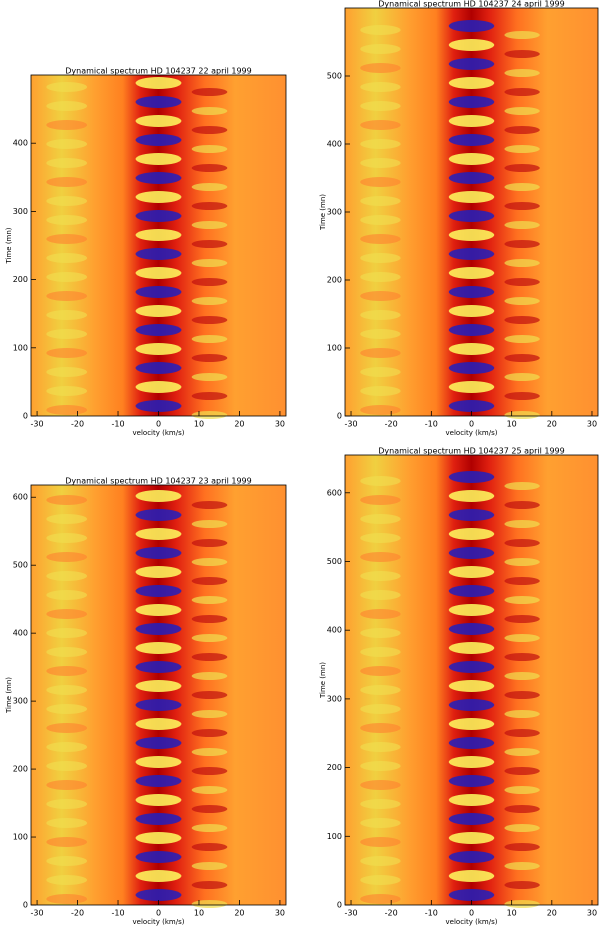  I want to click on y-tick-label: 0, so click(25, 905).